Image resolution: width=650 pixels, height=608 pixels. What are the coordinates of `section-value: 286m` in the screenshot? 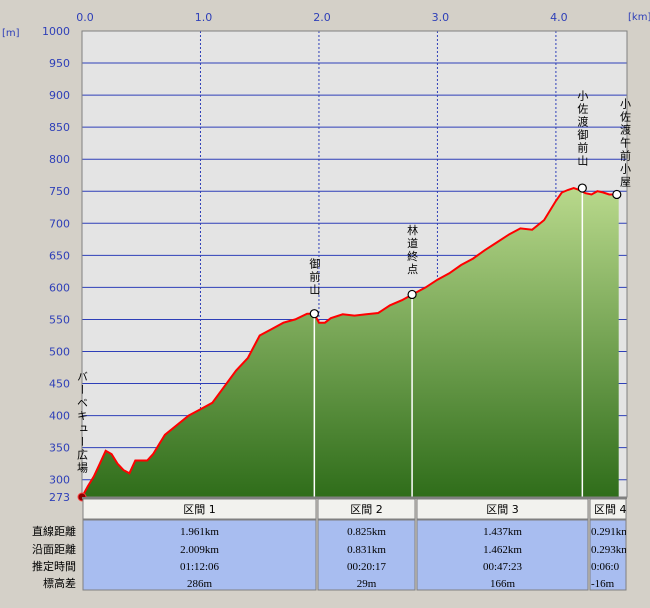 It's located at (200, 584).